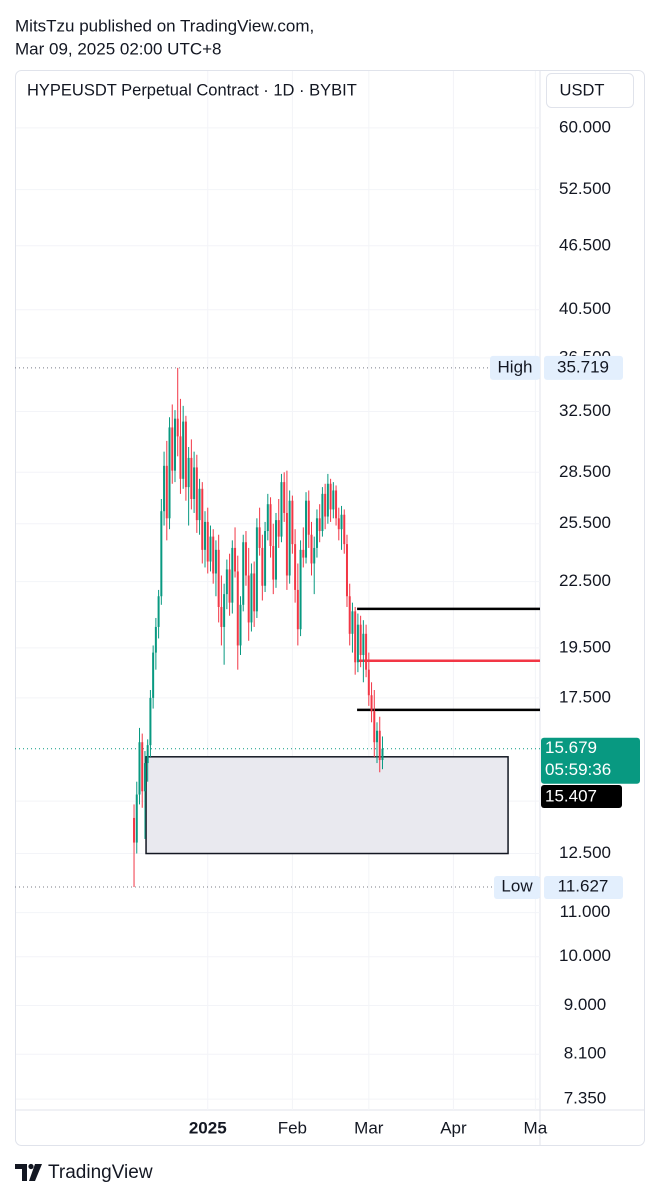  I want to click on y-tick-label: 9.000, so click(585, 1004).